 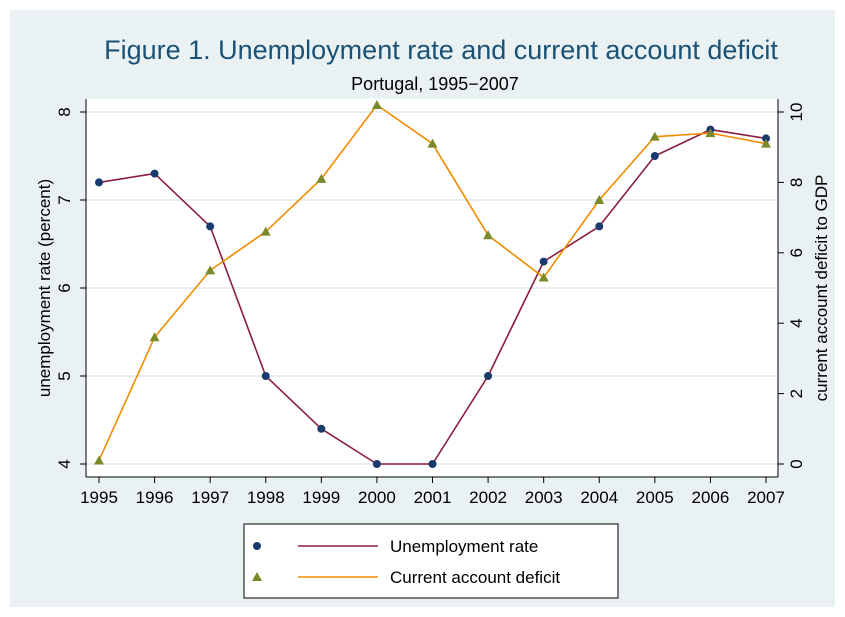 I want to click on y-right-tick-label: 6, so click(x=796, y=252).